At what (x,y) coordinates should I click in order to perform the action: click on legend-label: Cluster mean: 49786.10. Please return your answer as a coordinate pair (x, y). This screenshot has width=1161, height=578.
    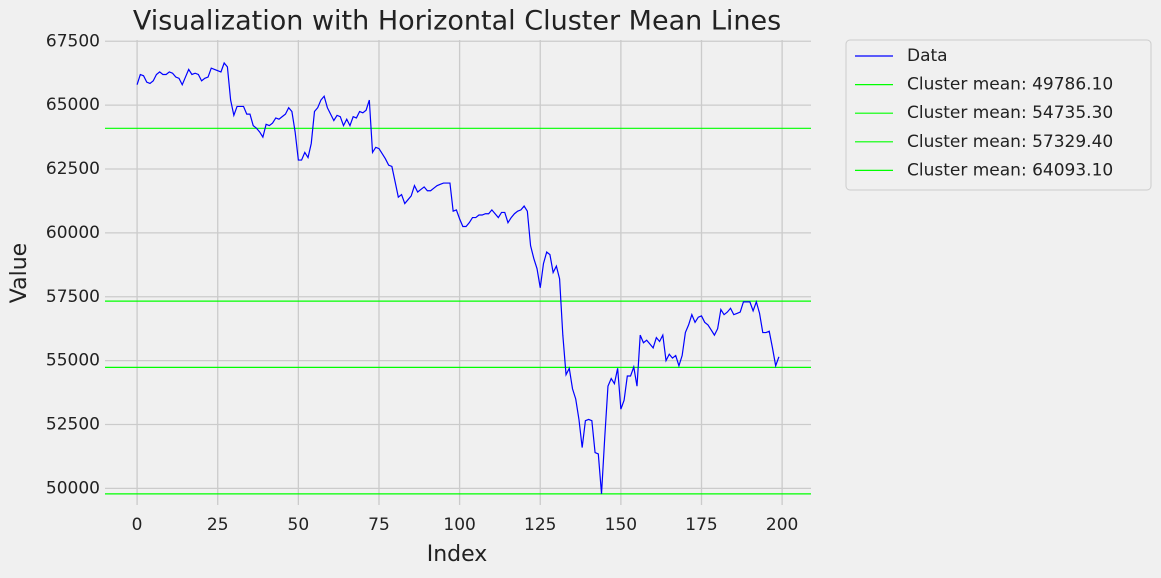
    Looking at the image, I should click on (1010, 85).